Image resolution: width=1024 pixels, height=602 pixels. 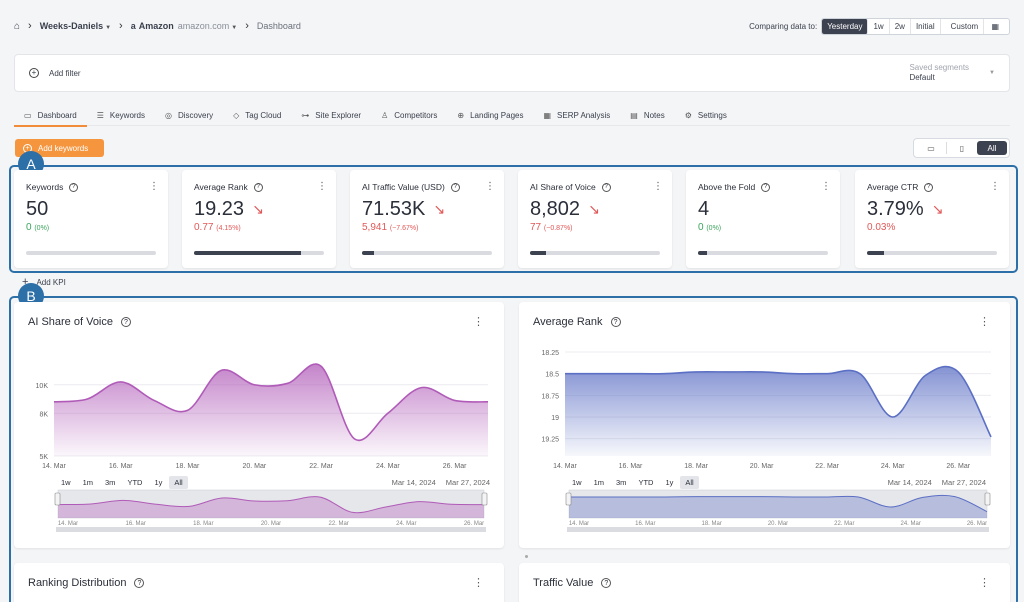 I want to click on x-tick-label: 20. Mar, so click(x=254, y=466).